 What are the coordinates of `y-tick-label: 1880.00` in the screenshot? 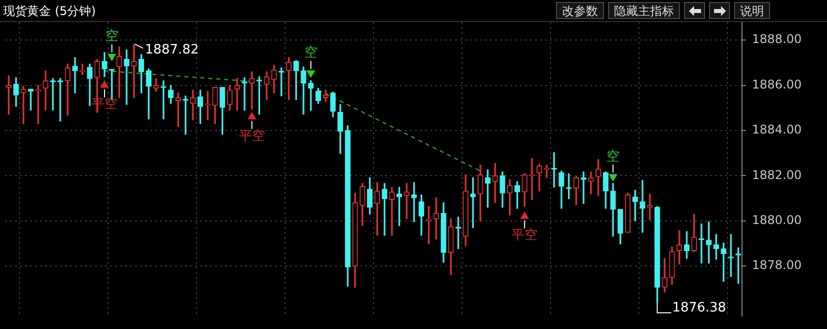 It's located at (777, 220).